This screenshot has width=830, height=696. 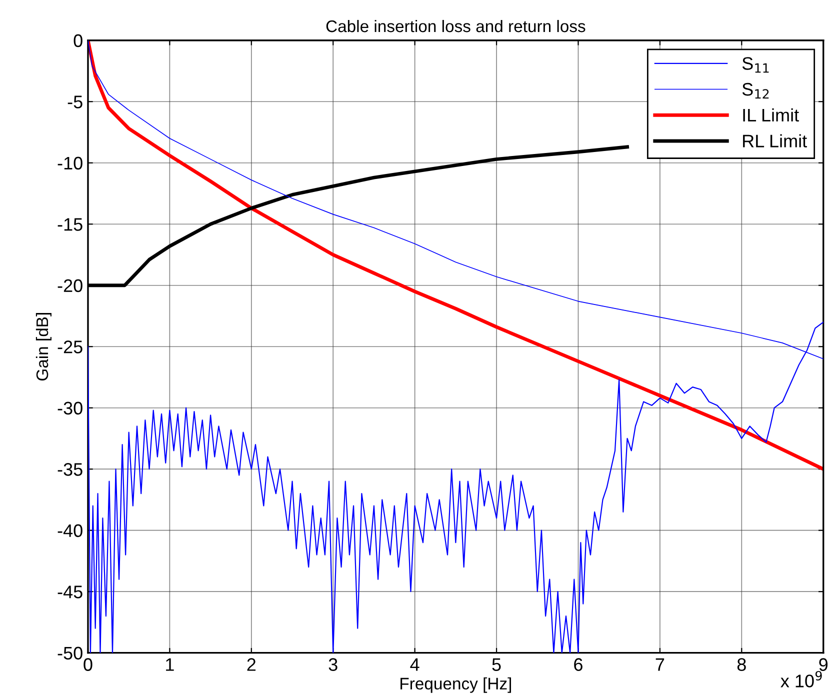 What do you see at coordinates (44, 347) in the screenshot?
I see `y-axis-title: Gain [dB]` at bounding box center [44, 347].